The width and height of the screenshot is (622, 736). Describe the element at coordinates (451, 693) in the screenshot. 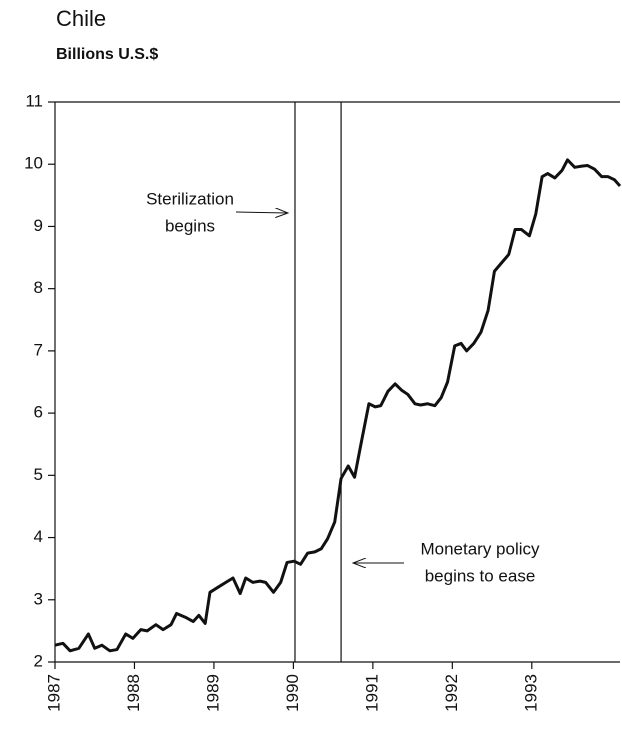

I see `x-tick-label: 1992` at that location.